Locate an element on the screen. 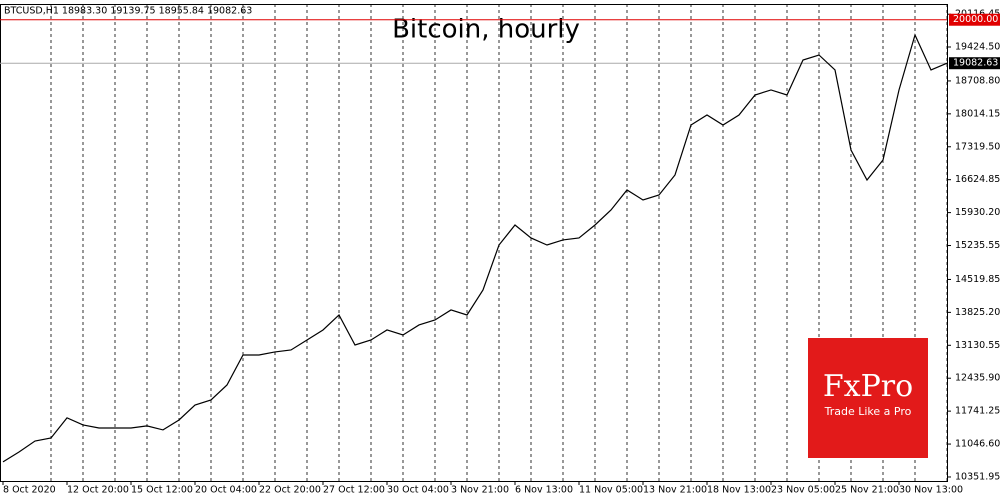 This screenshot has width=1000, height=500. x-tick-label: 3 Nov 21:00 is located at coordinates (480, 490).